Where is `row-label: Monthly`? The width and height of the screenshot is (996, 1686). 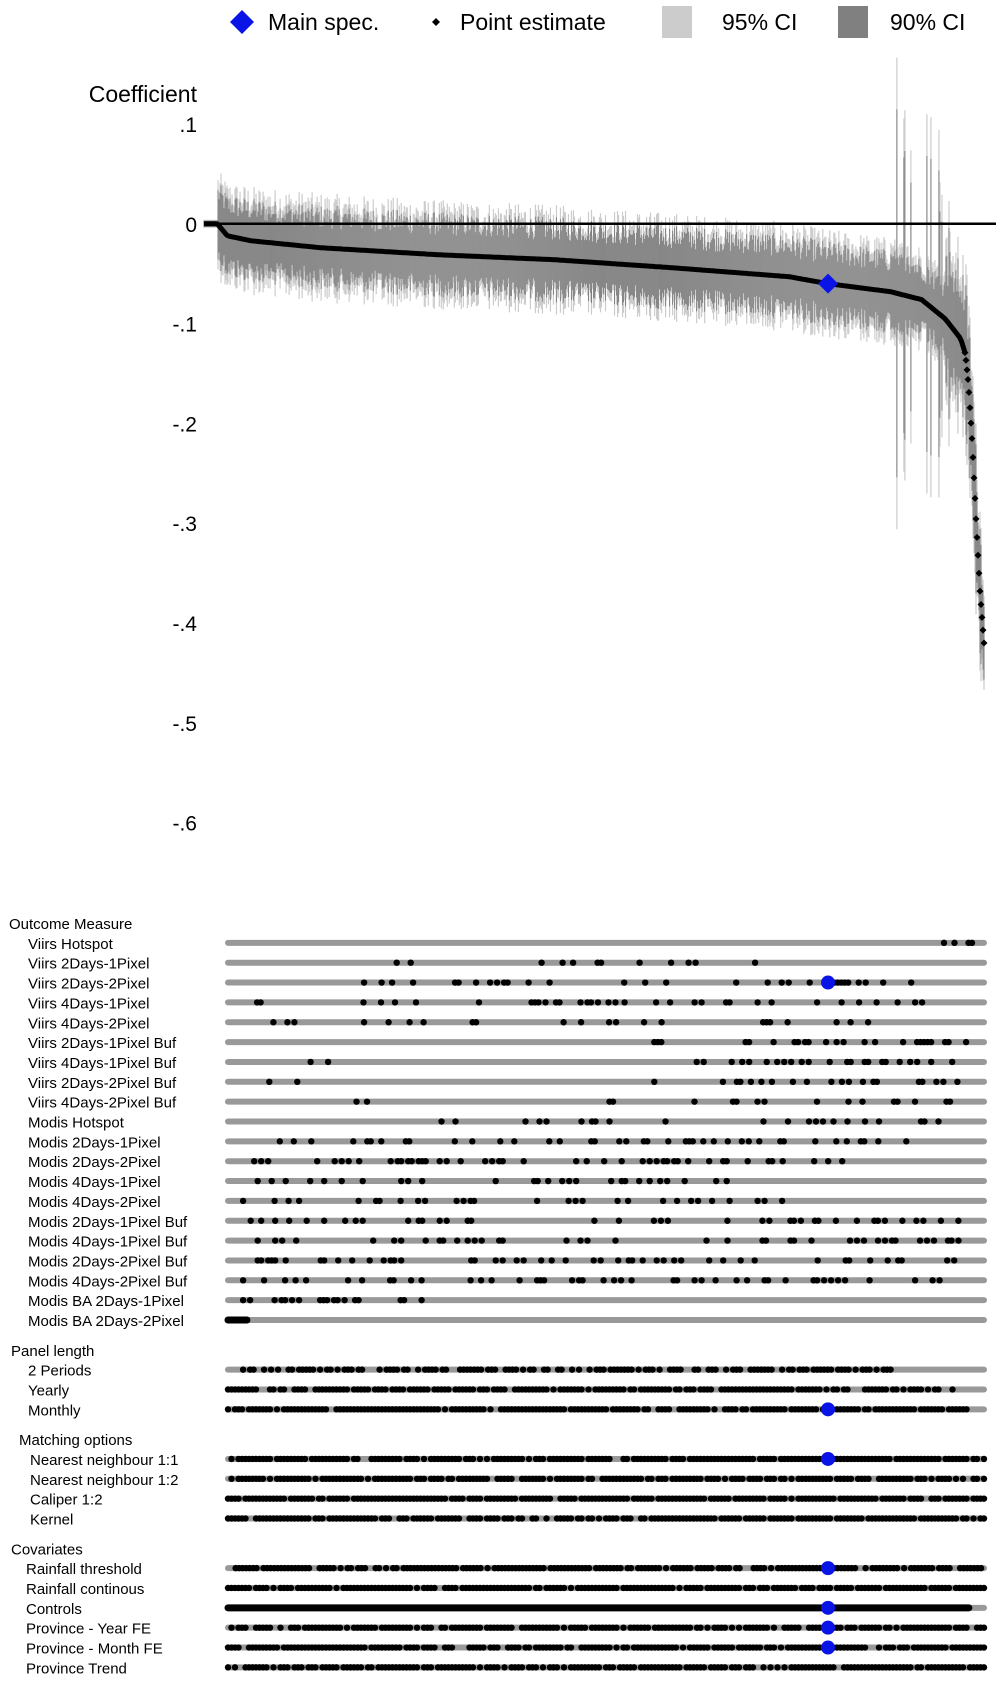
row-label: Monthly is located at coordinates (54, 1410).